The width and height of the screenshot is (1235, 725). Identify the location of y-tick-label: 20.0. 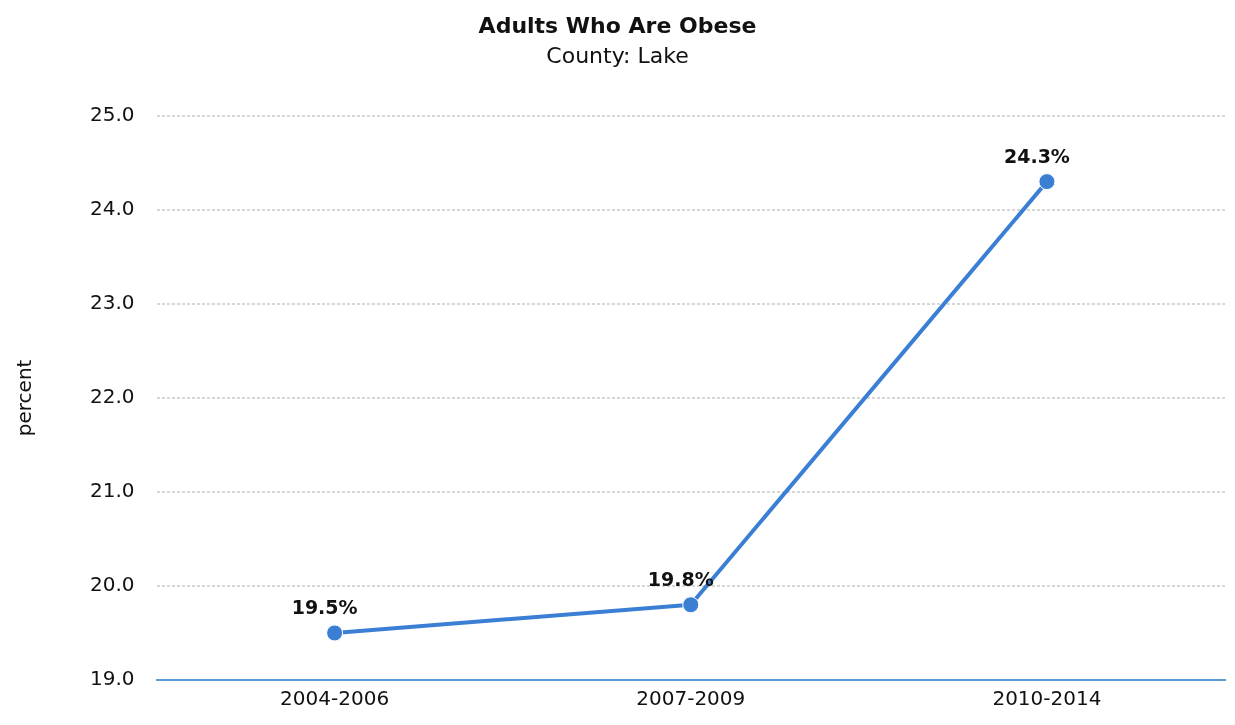
(112, 584).